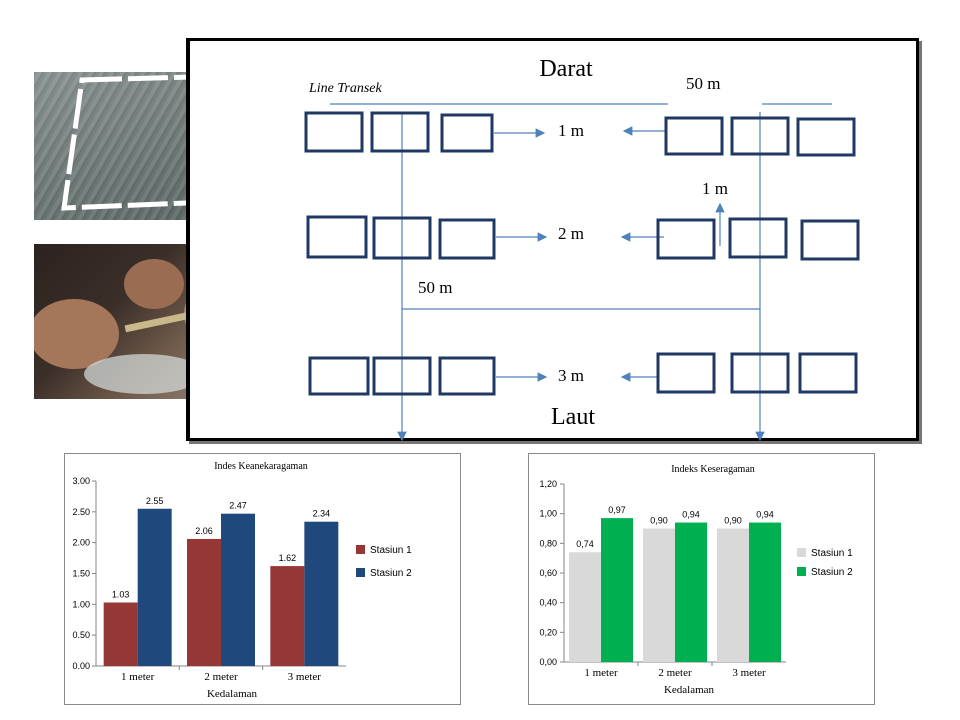 Image resolution: width=960 pixels, height=720 pixels. Describe the element at coordinates (548, 573) in the screenshot. I see `y-tick-label: 0,60` at that location.